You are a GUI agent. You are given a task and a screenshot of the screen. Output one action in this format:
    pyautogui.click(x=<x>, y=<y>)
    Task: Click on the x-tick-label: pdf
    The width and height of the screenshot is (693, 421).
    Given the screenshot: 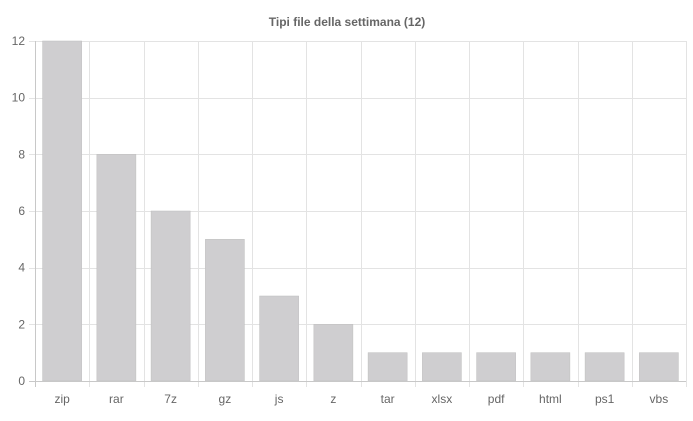 What is the action you would take?
    pyautogui.click(x=496, y=399)
    